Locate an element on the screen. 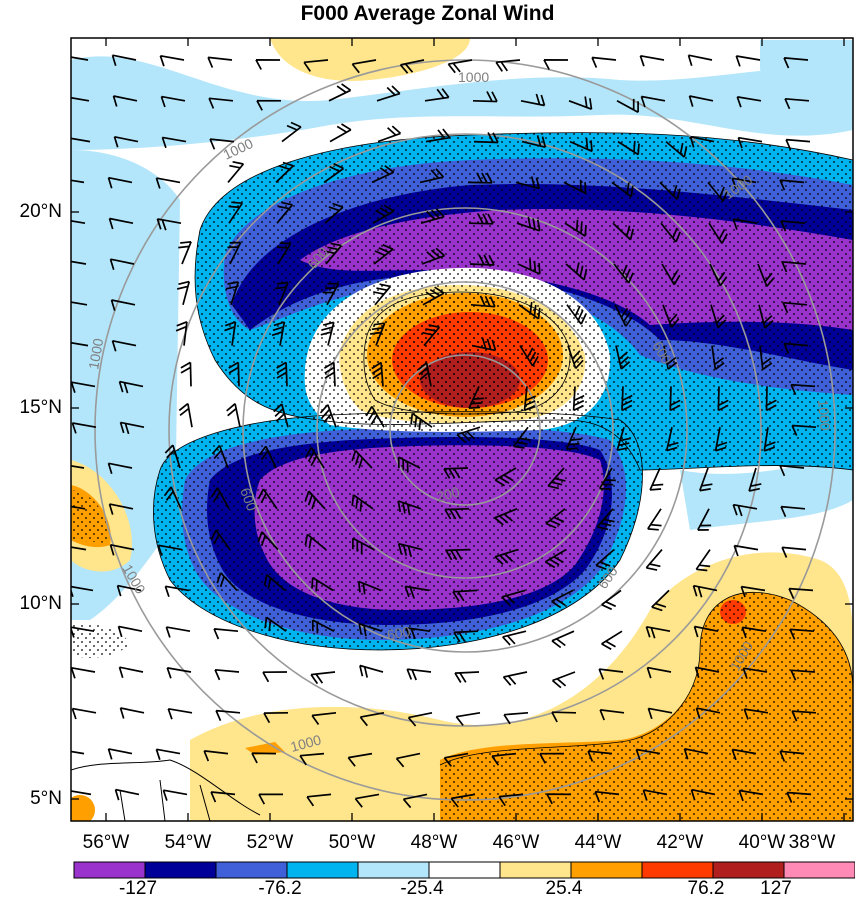  coastline is located at coordinates (166, 790).